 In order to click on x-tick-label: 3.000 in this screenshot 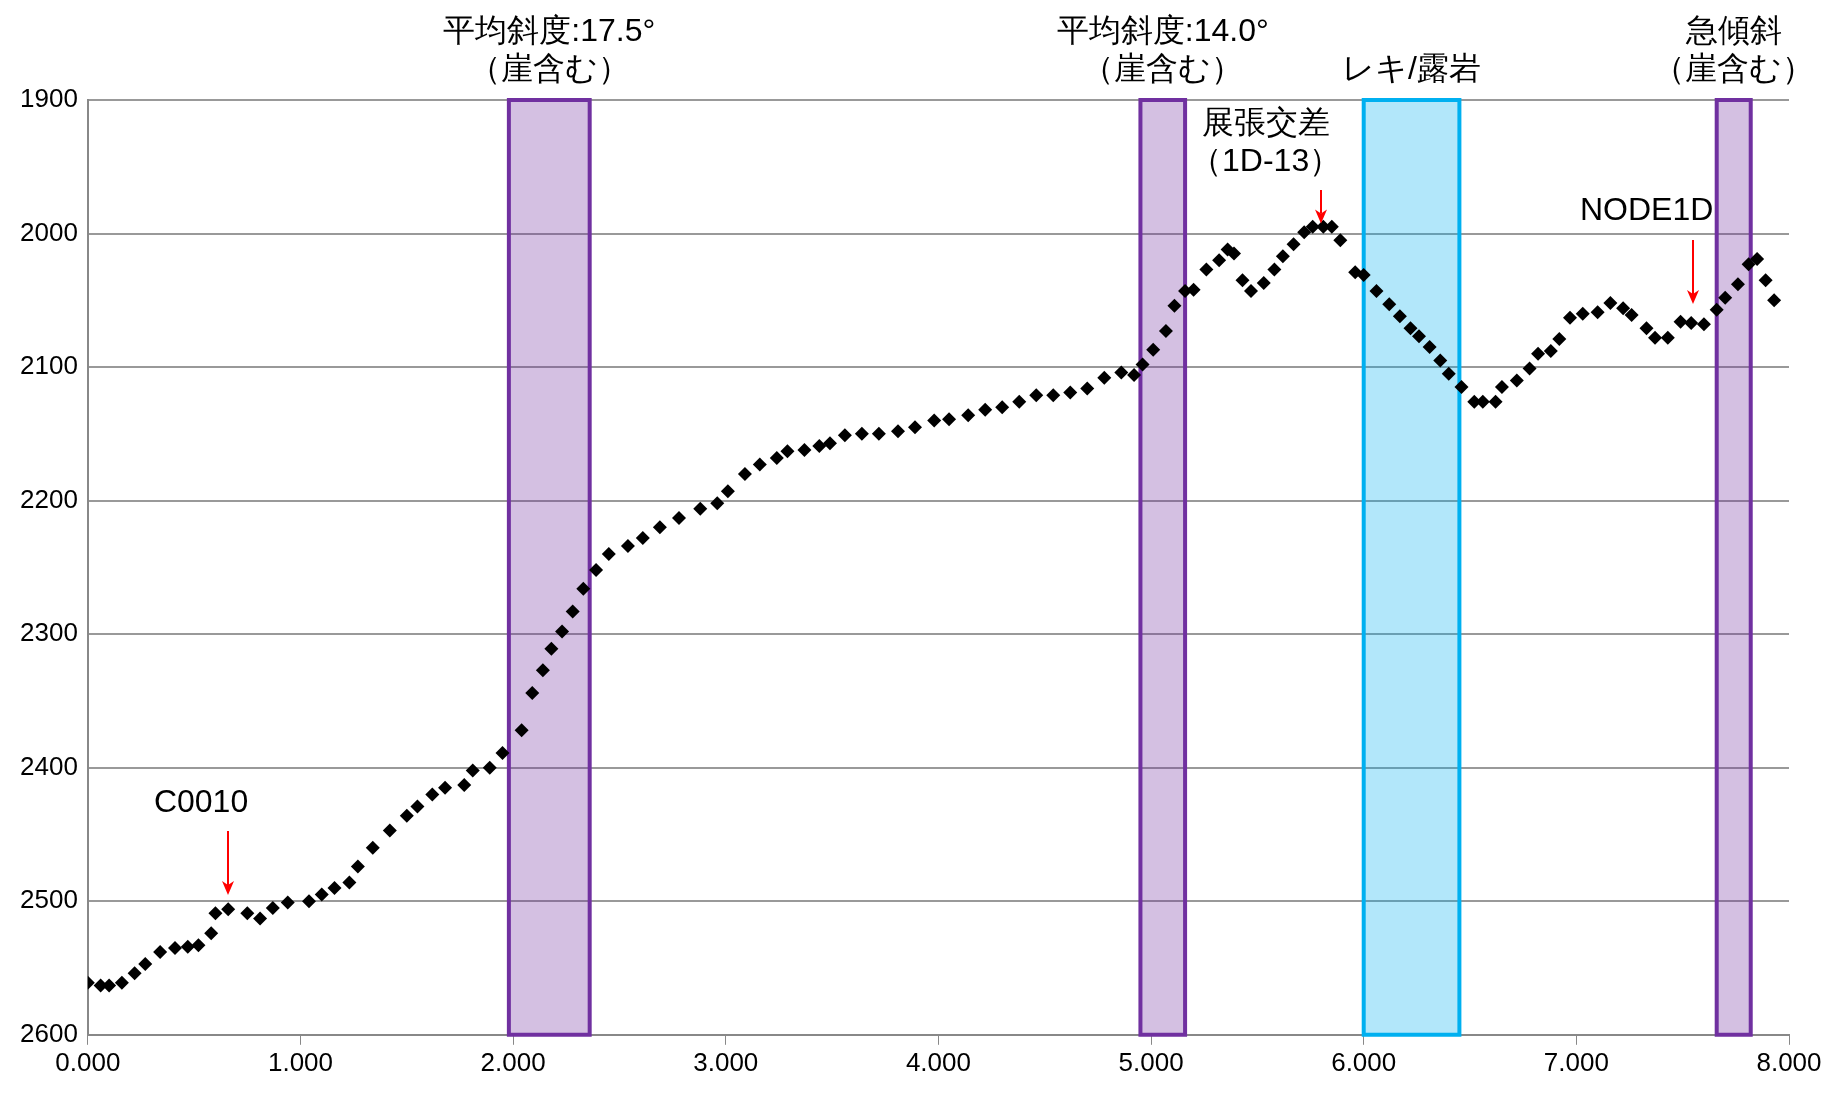, I will do `click(726, 1061)`.